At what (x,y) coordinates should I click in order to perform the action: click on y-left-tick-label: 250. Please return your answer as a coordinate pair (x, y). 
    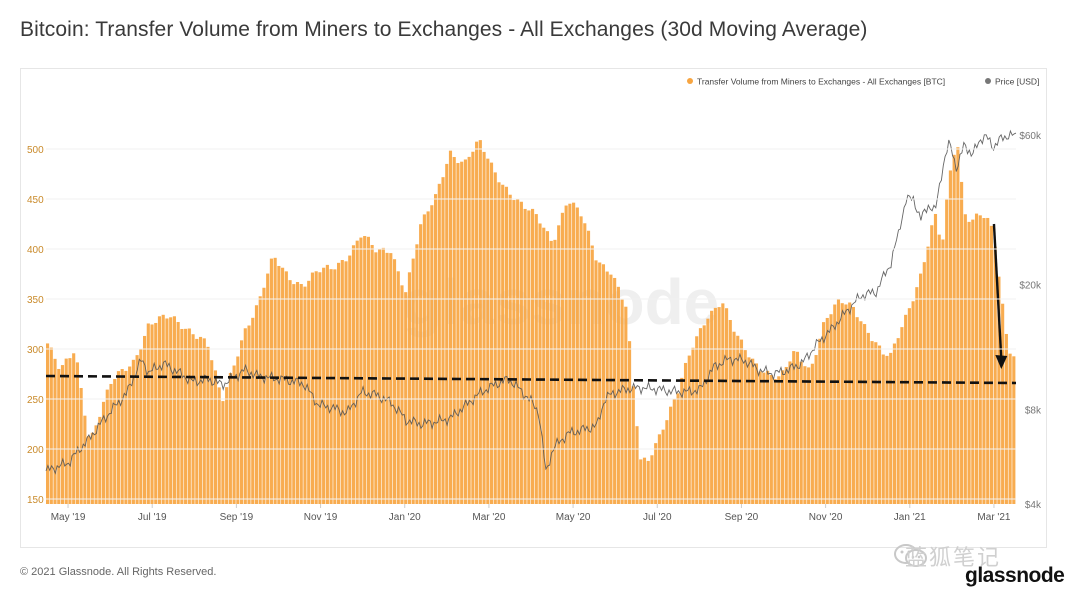
    Looking at the image, I should click on (35, 400).